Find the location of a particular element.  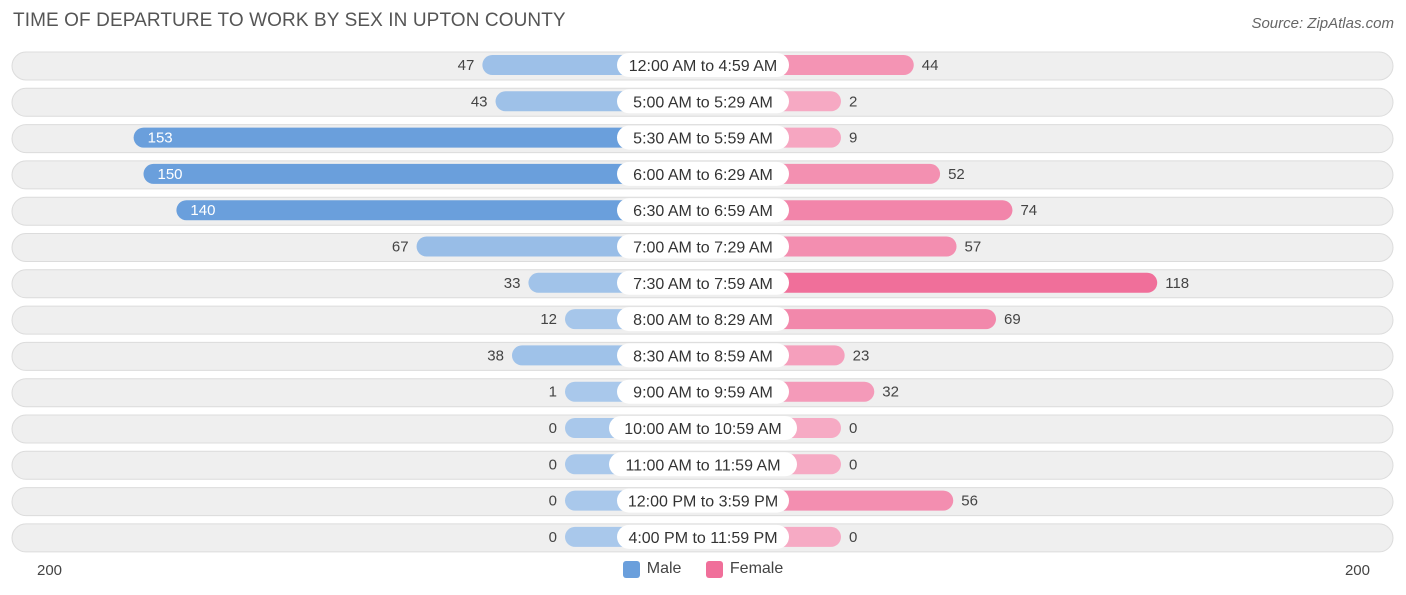

male-value-label: 12 is located at coordinates (548, 319).